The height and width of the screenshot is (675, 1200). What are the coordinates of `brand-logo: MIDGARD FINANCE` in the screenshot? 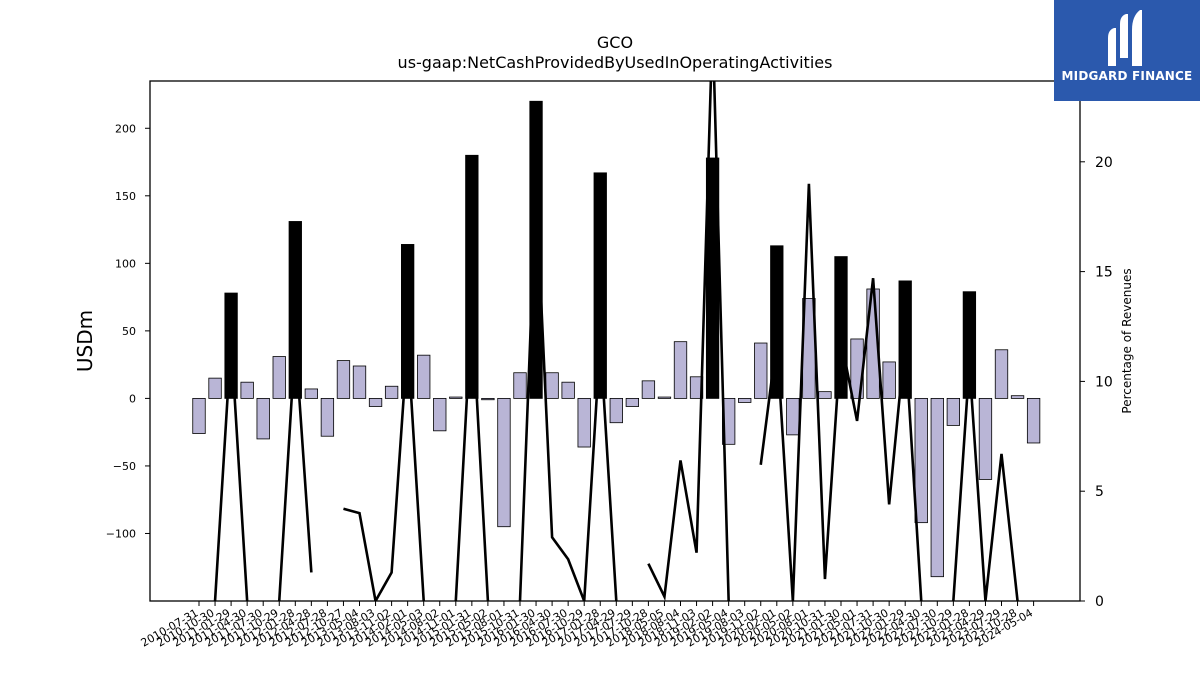 It's located at (1127, 50).